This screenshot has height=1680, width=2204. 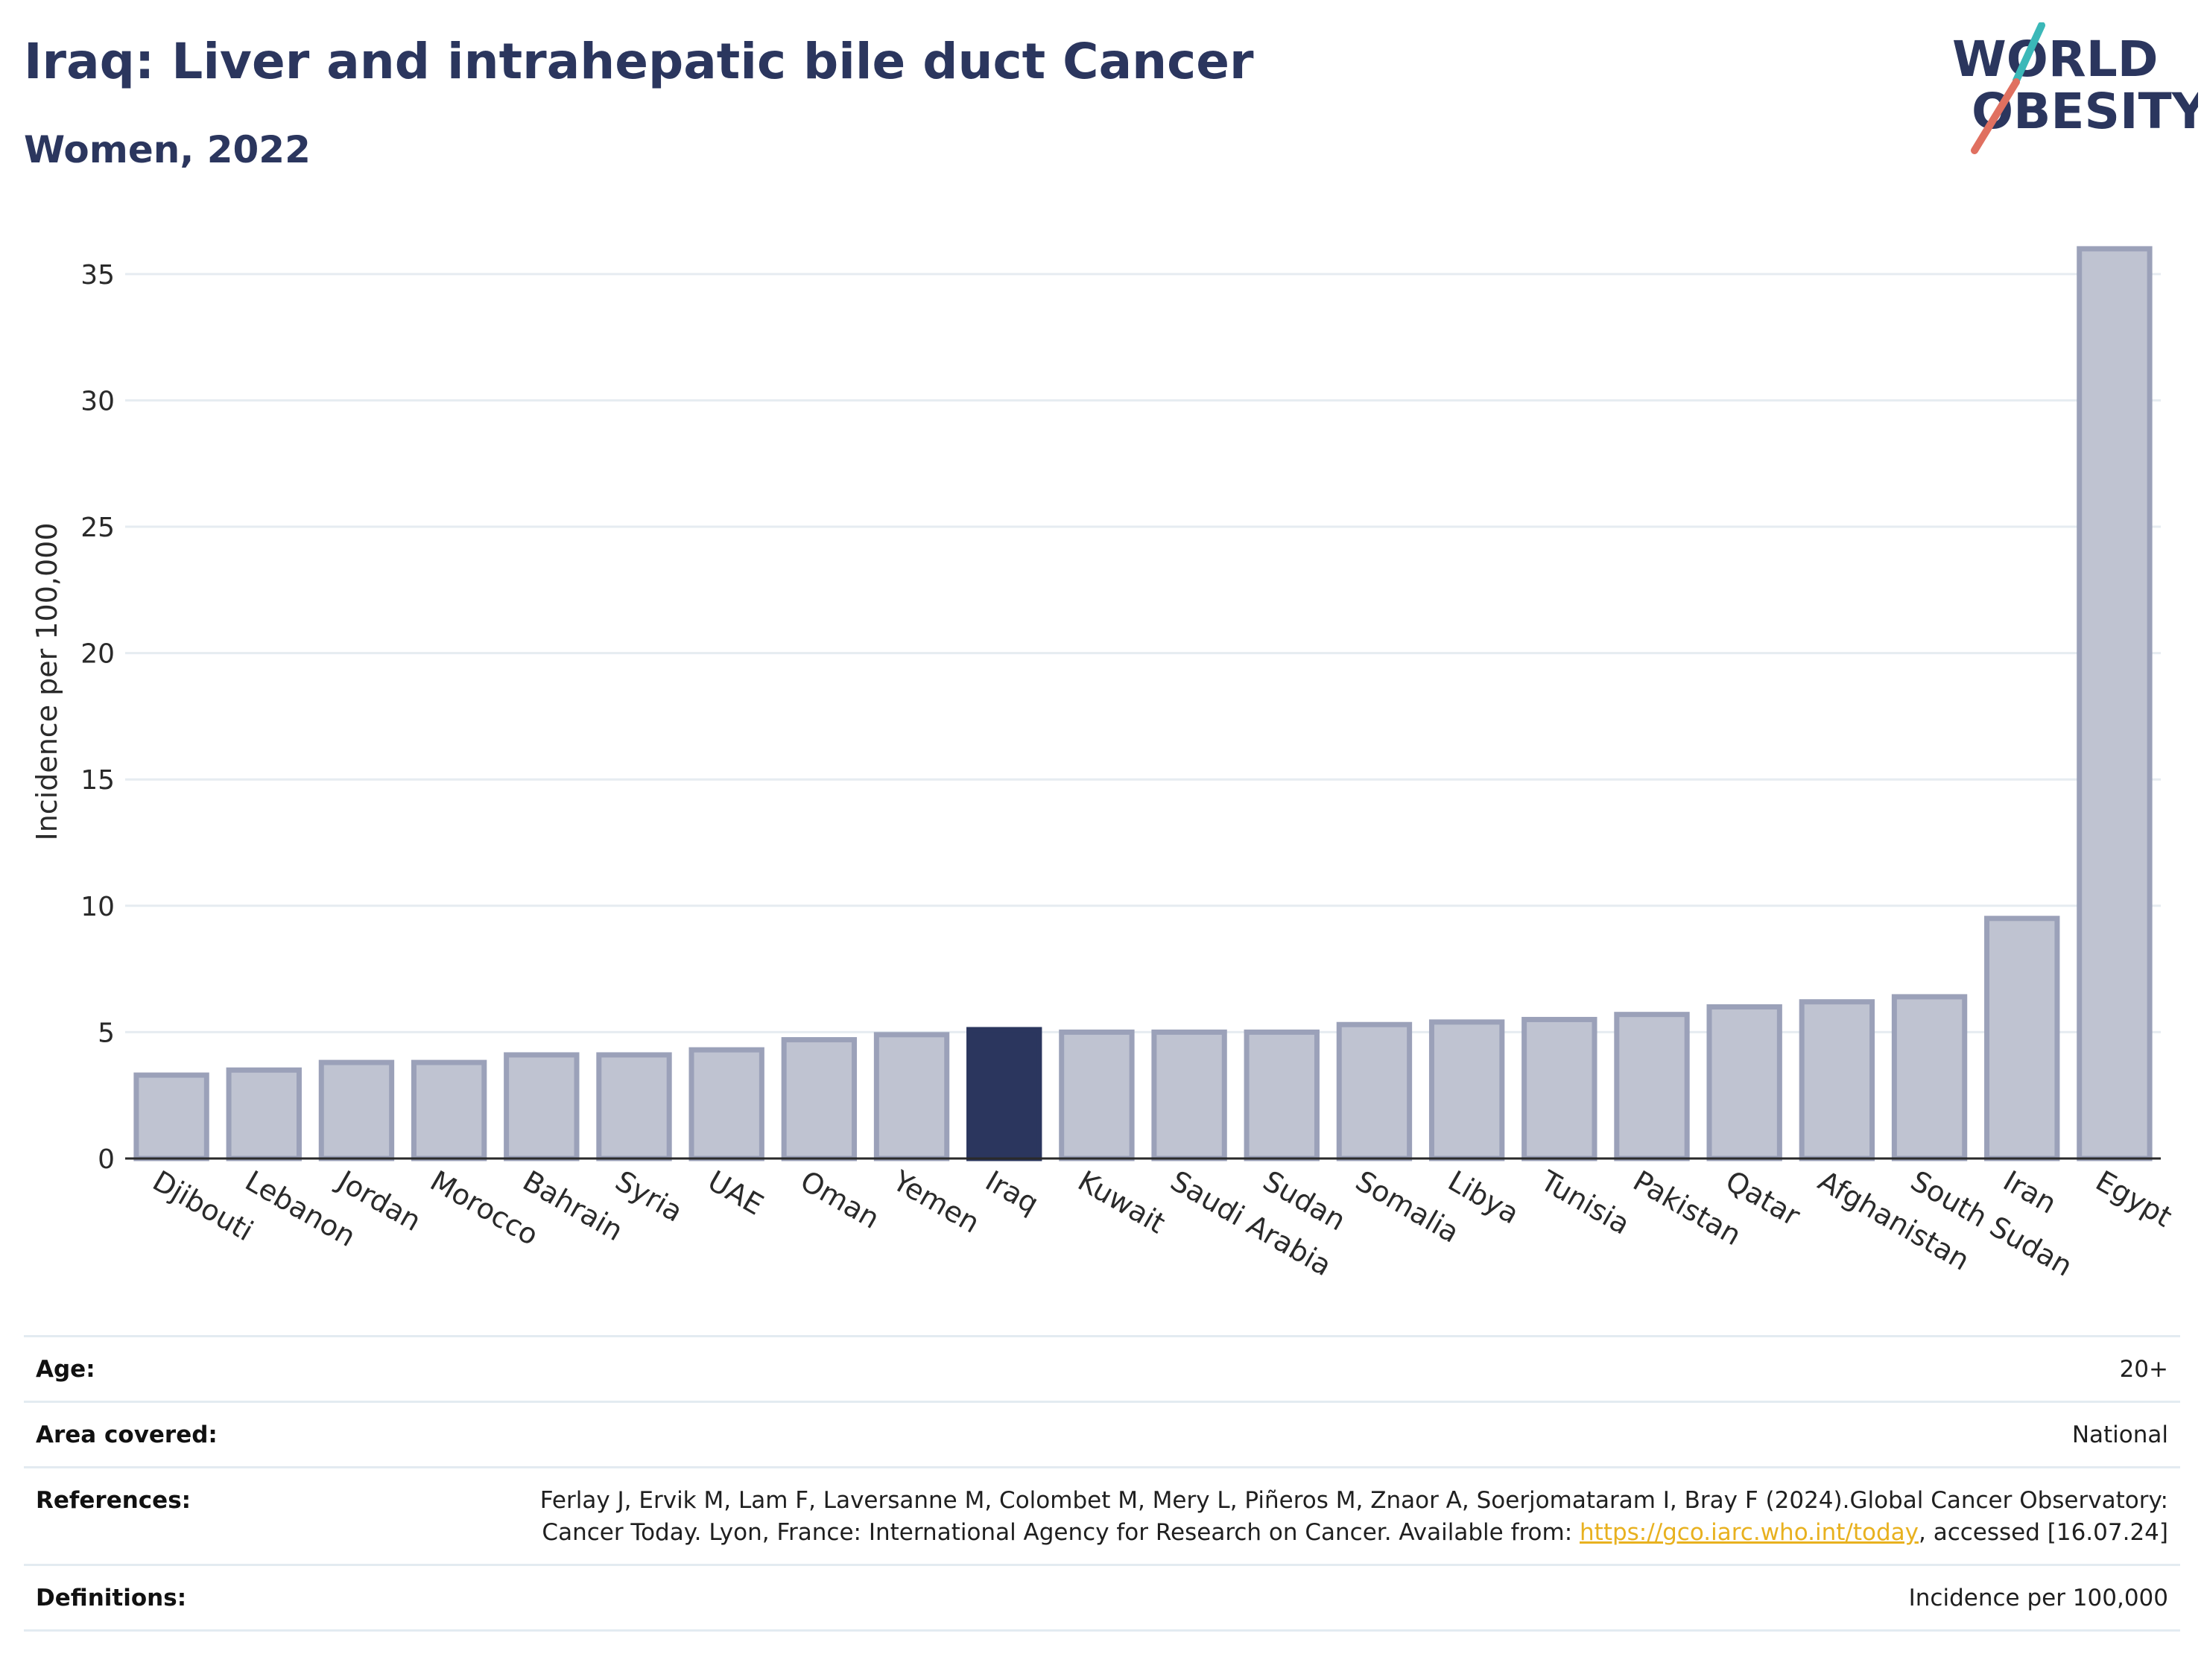 I want to click on y-tick-10: 10, so click(x=97, y=907).